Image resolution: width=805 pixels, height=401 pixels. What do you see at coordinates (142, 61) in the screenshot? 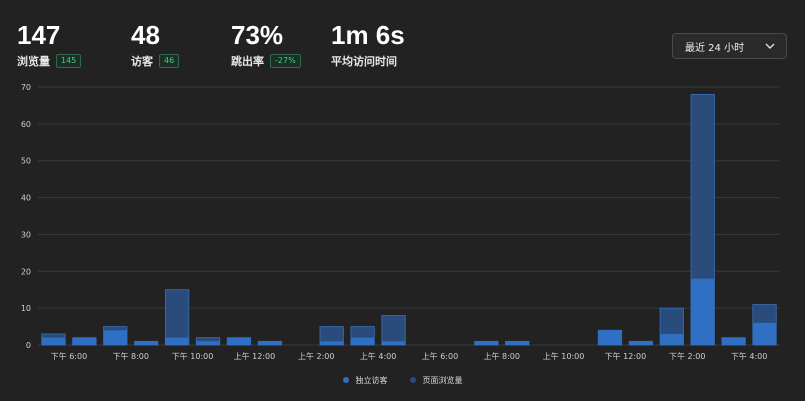
I see `stat-label: 访客` at bounding box center [142, 61].